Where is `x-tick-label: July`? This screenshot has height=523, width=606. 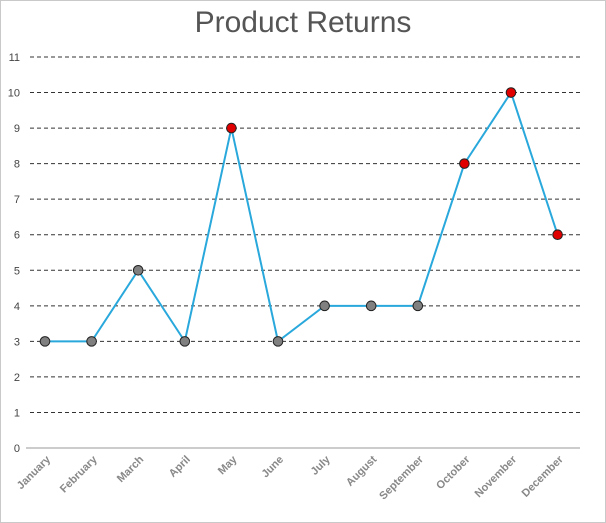
x-tick-label: July is located at coordinates (321, 465).